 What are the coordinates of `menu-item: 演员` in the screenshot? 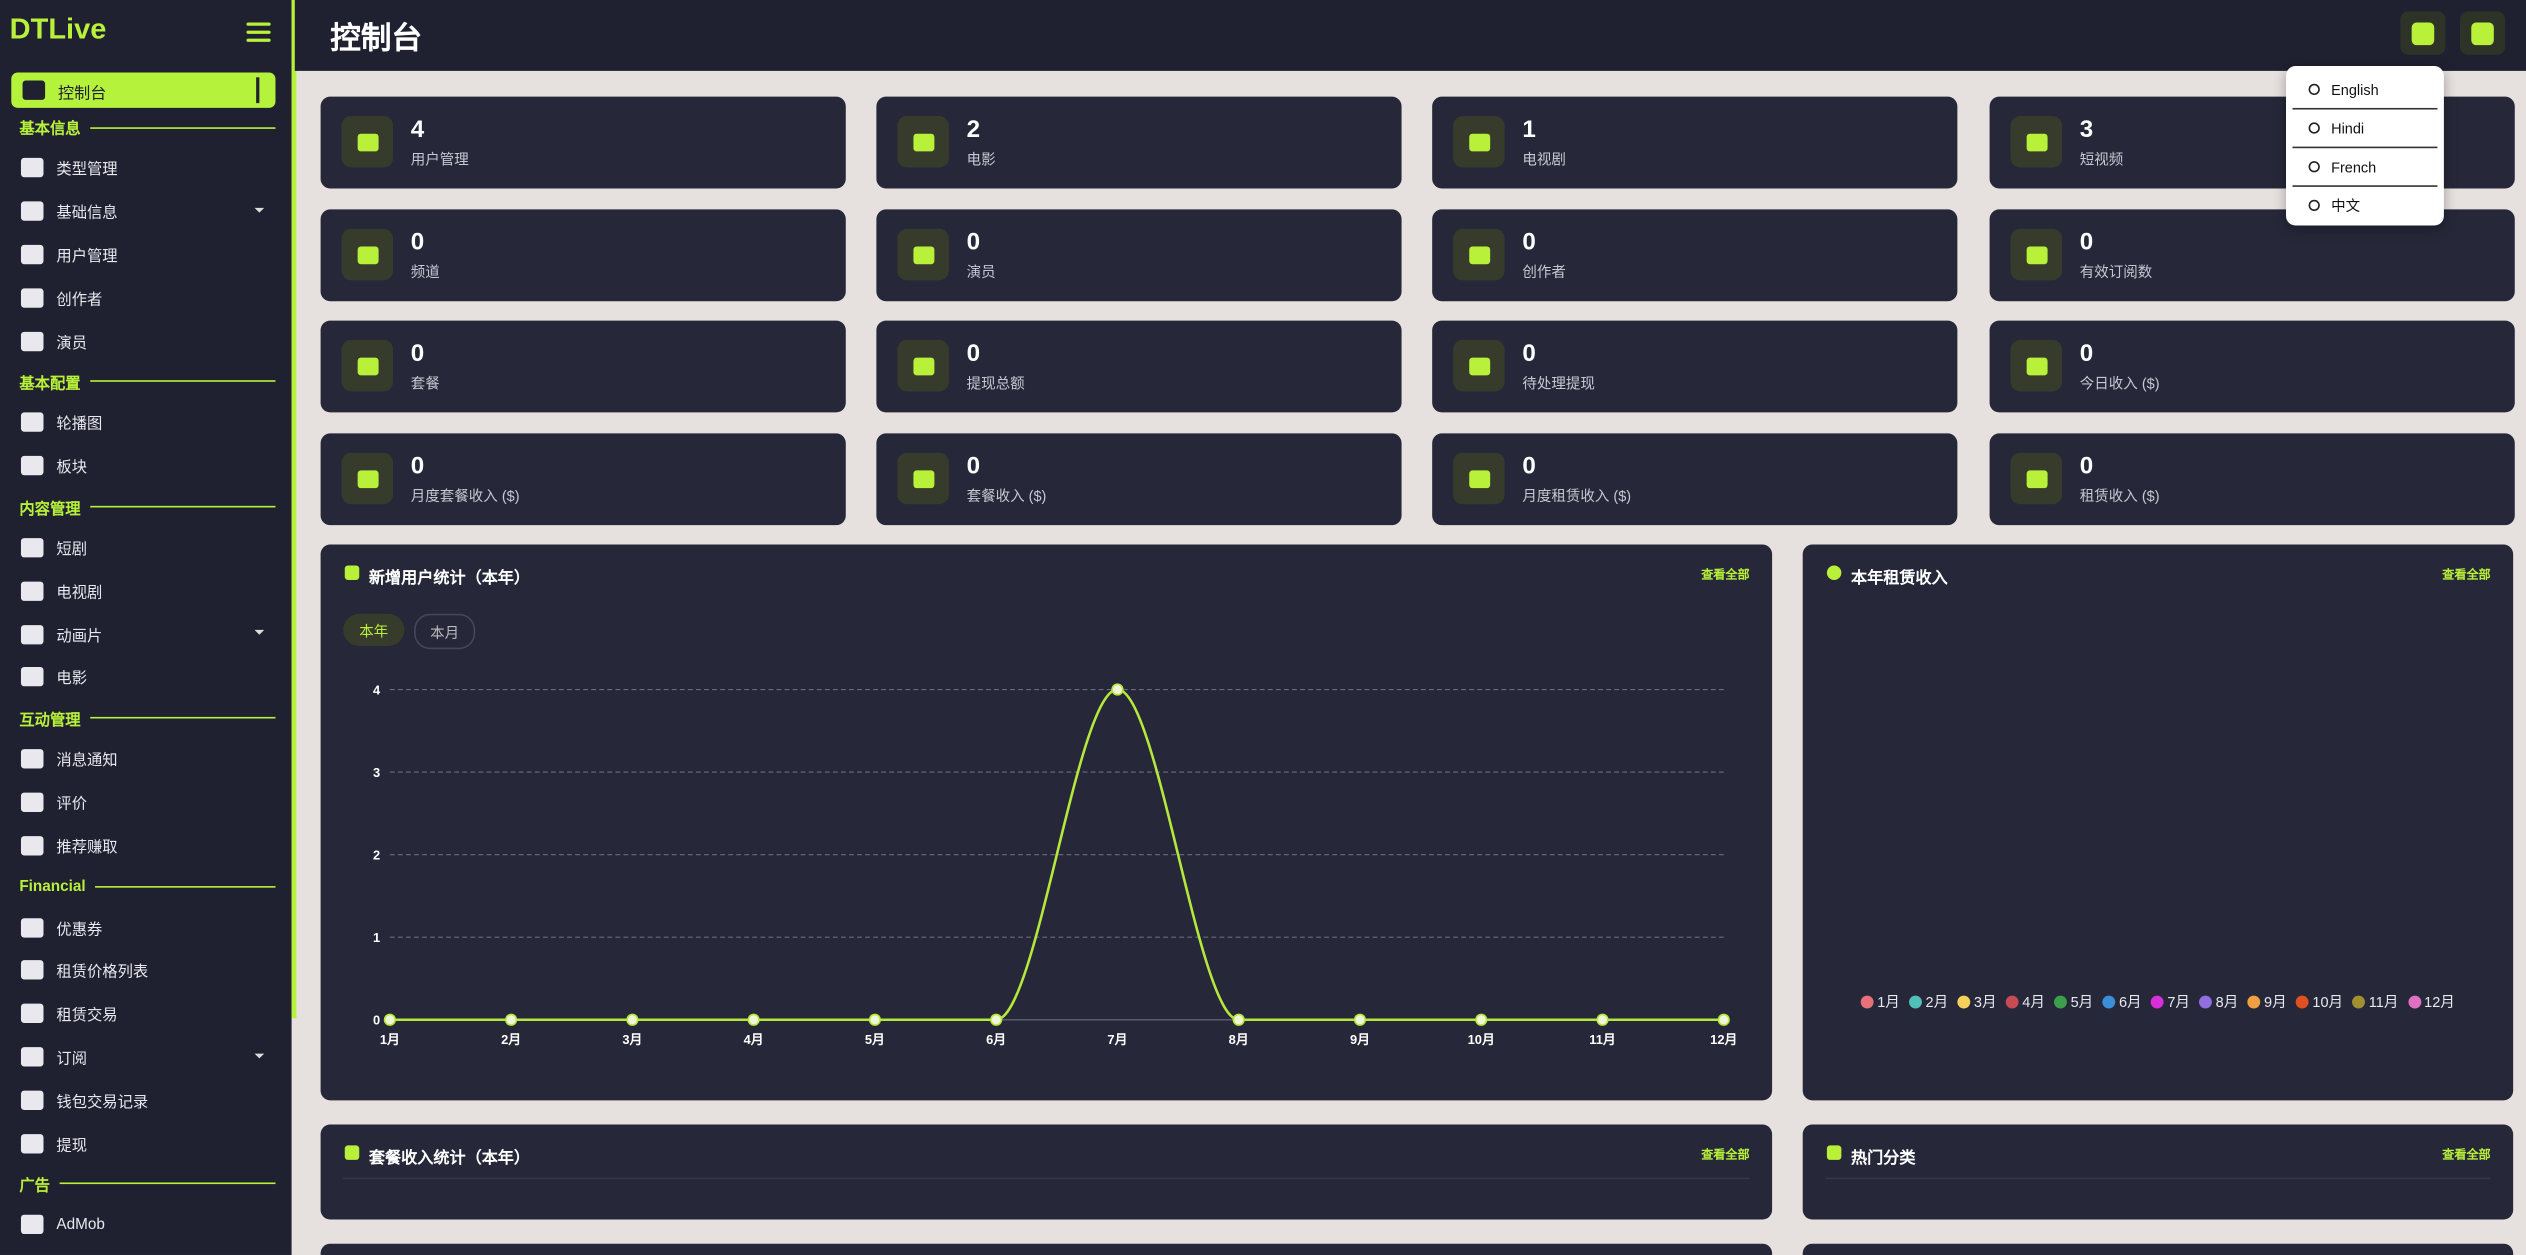 It's located at (146, 340).